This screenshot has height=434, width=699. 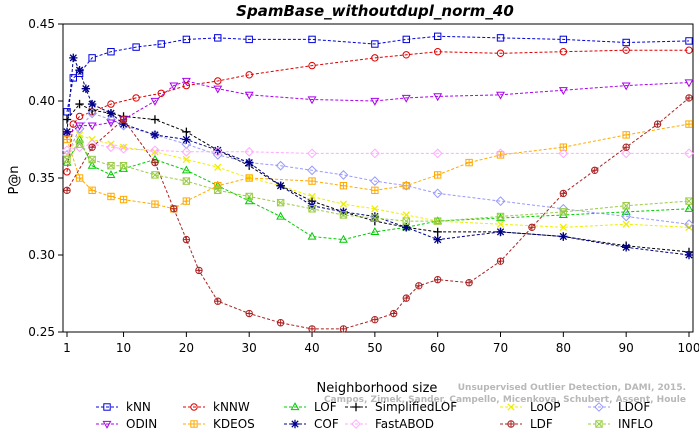 What do you see at coordinates (14, 179) in the screenshot?
I see `y-axis-label: P@n` at bounding box center [14, 179].